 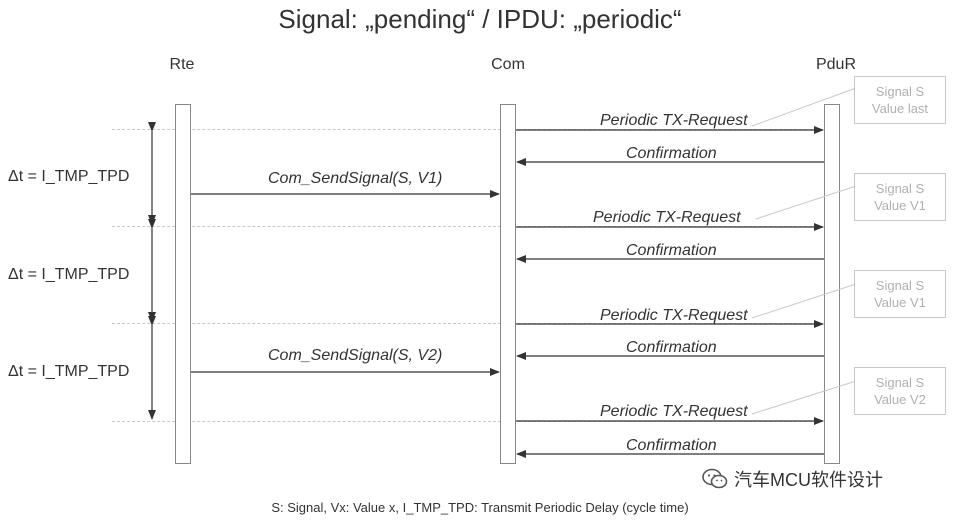 I want to click on lifeline-pdur, so click(x=832, y=284).